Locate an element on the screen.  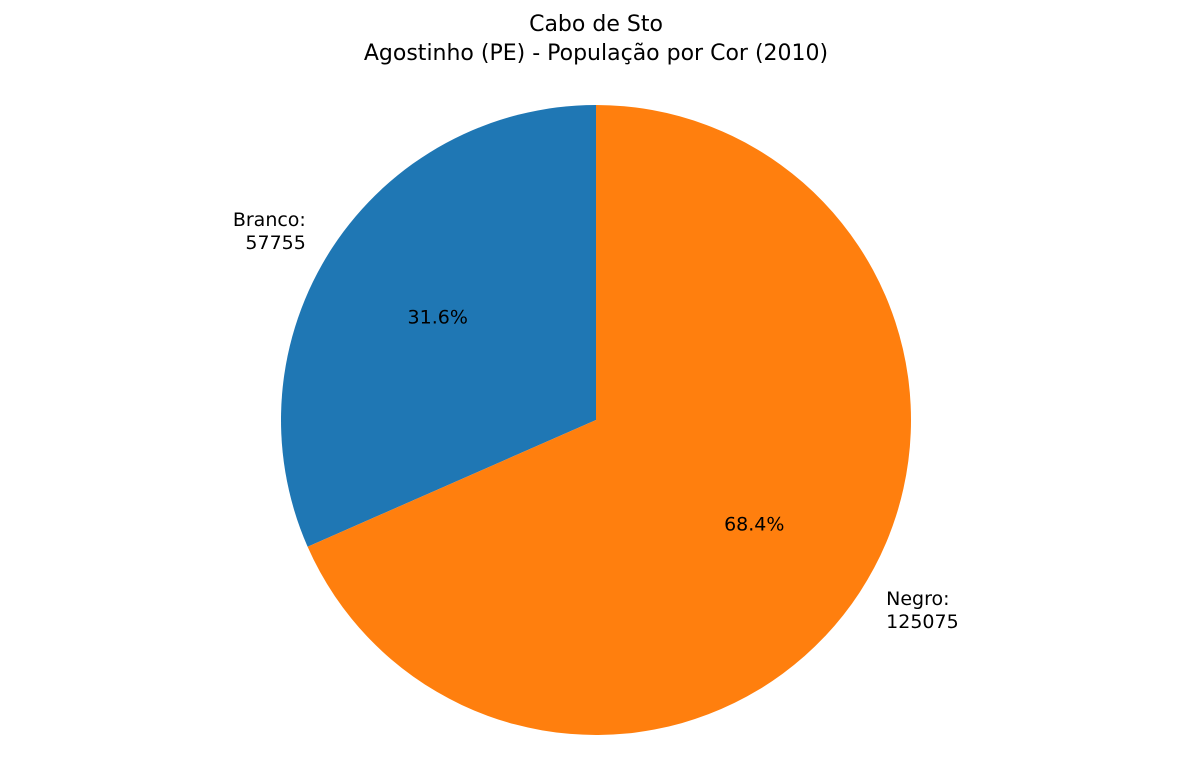
pie-pct-label-0: 31.6% is located at coordinates (438, 318).